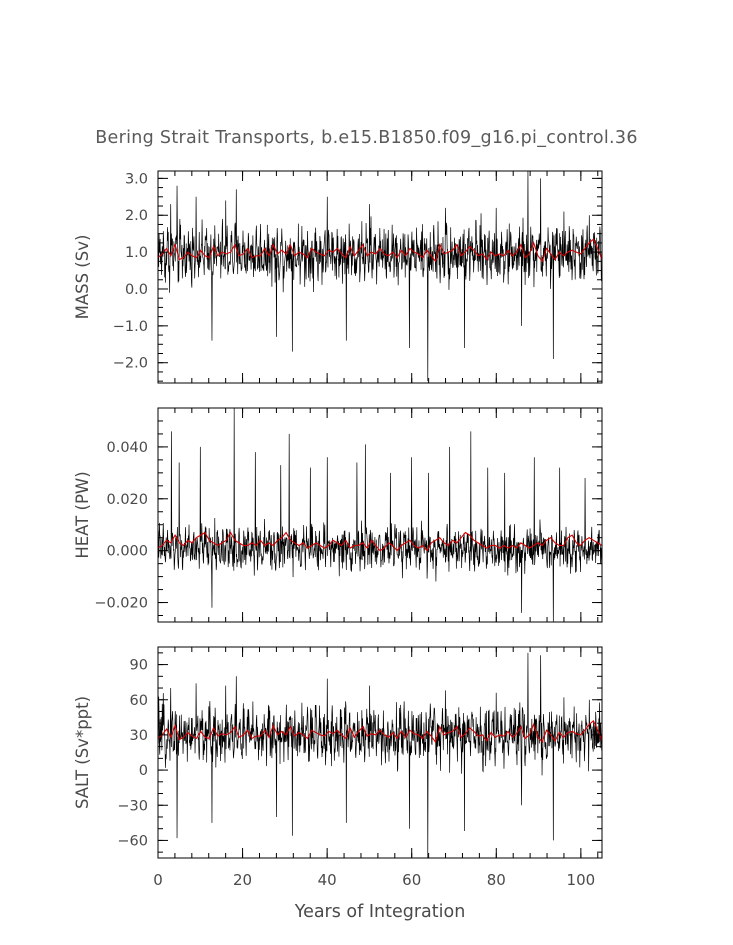 The width and height of the screenshot is (733, 945). I want to click on y-axis-label: SALT (Sv*ppt), so click(82, 752).